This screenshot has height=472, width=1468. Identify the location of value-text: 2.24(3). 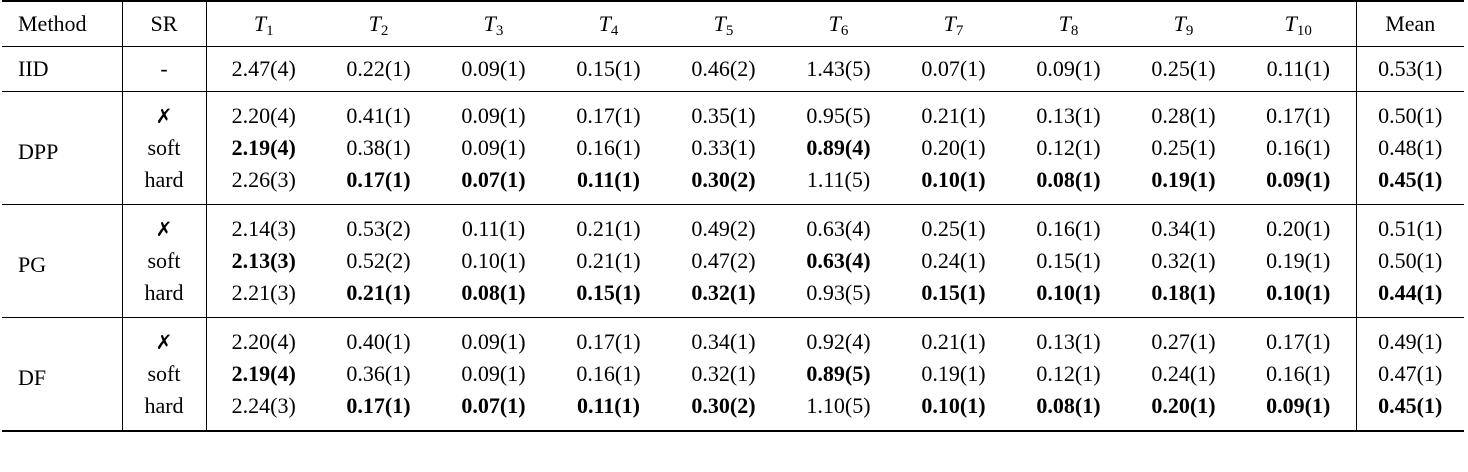
(263, 405).